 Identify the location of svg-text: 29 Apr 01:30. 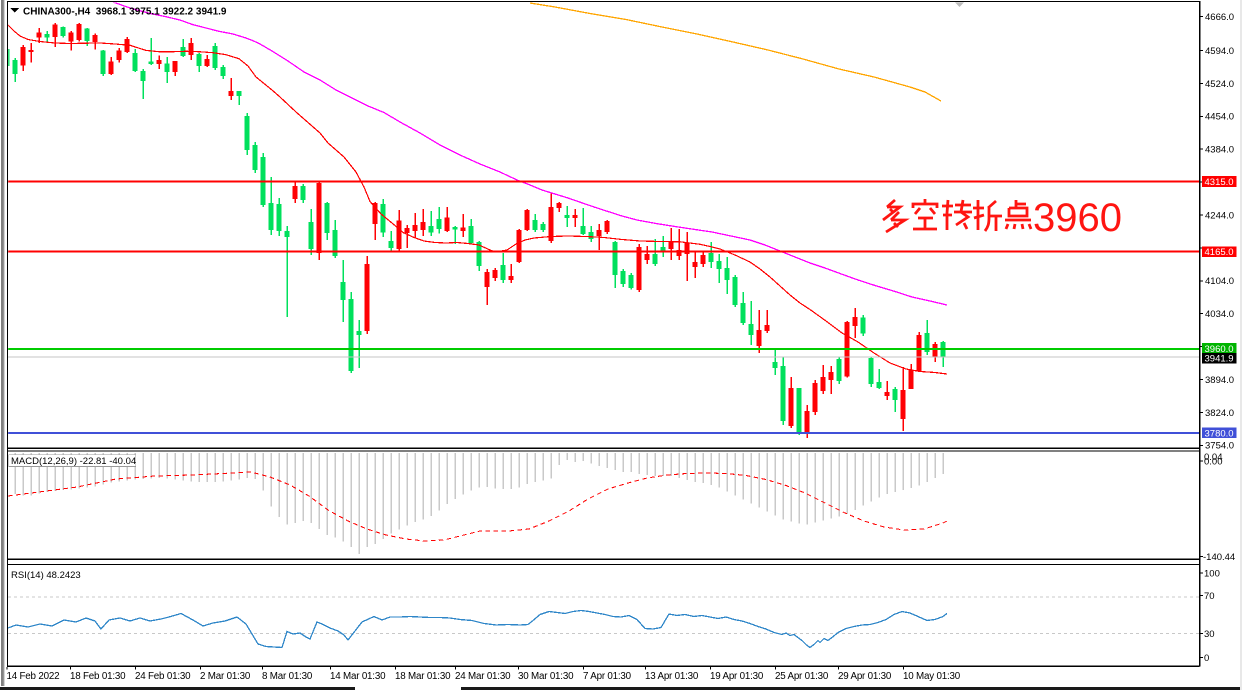
(865, 676).